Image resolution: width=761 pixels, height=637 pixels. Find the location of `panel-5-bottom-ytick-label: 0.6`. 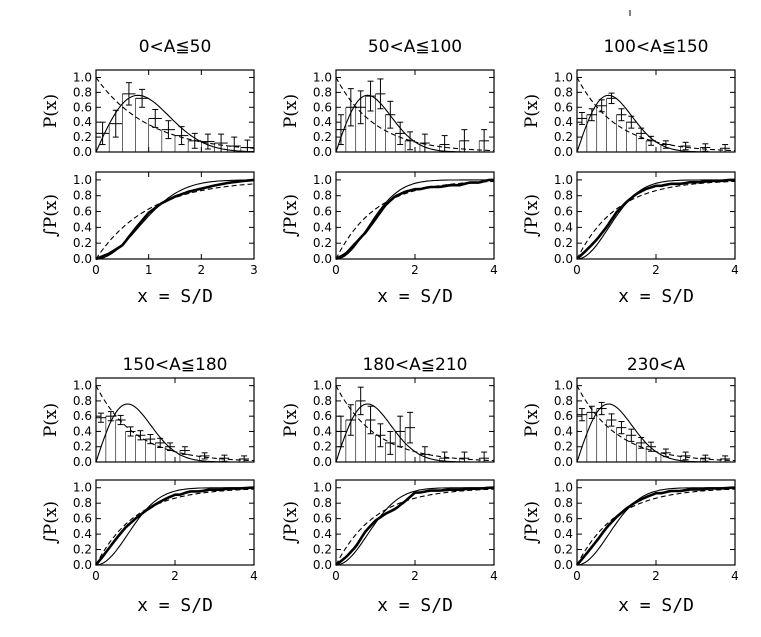

panel-5-bottom-ytick-label: 0.6 is located at coordinates (322, 519).